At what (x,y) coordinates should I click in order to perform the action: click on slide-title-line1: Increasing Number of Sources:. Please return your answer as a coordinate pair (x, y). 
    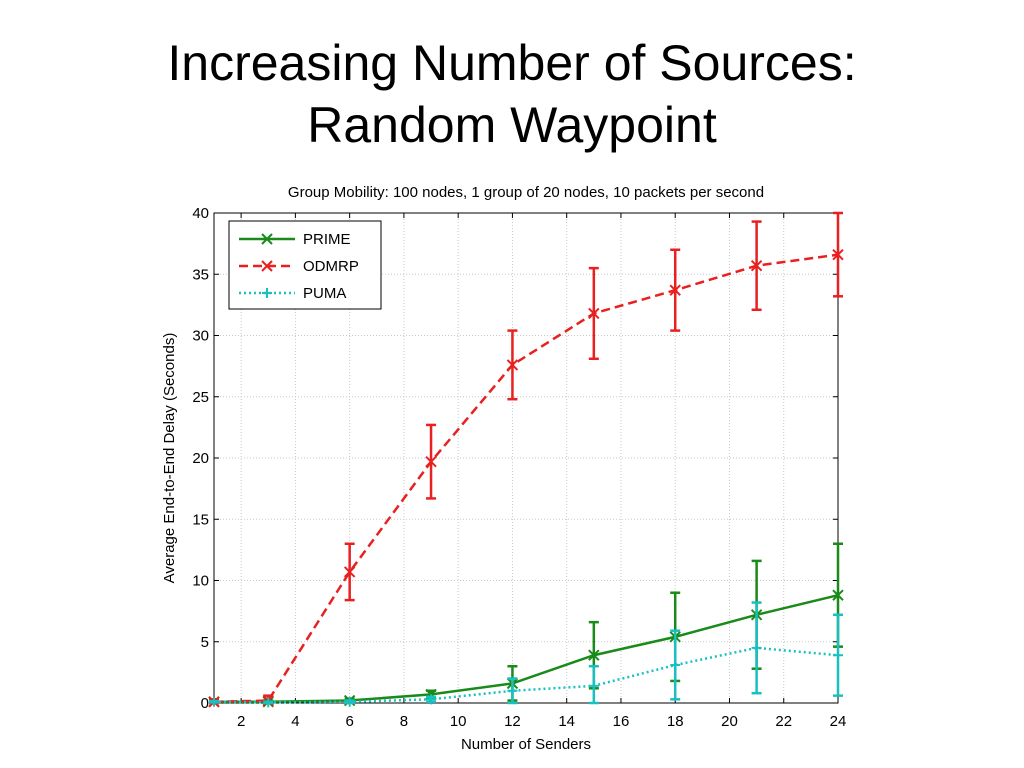
    Looking at the image, I should click on (512, 63).